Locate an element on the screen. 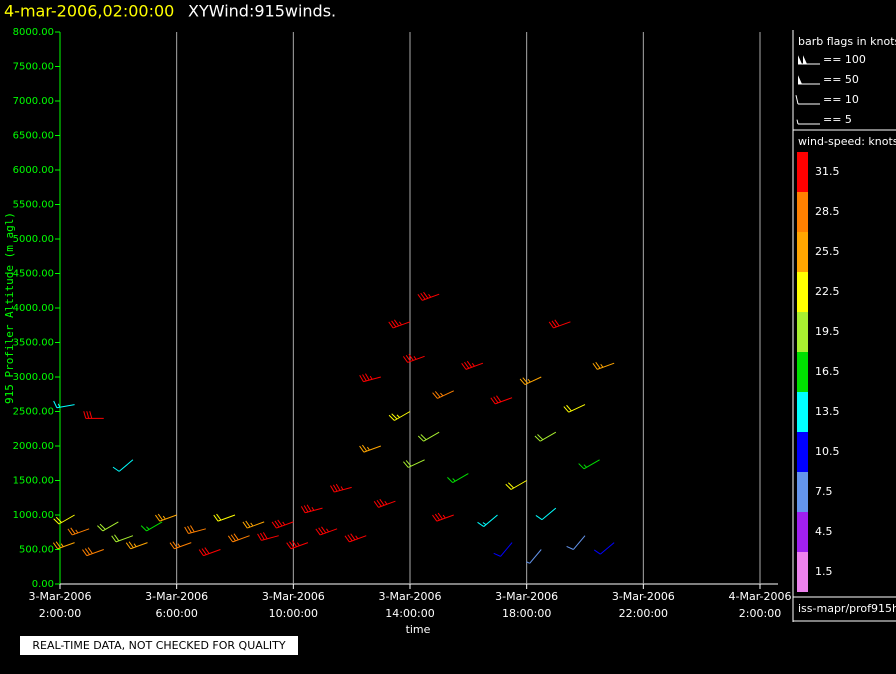 This screenshot has height=674, width=896. title-time: 4-mar-2006,02:00:00 is located at coordinates (89, 11).